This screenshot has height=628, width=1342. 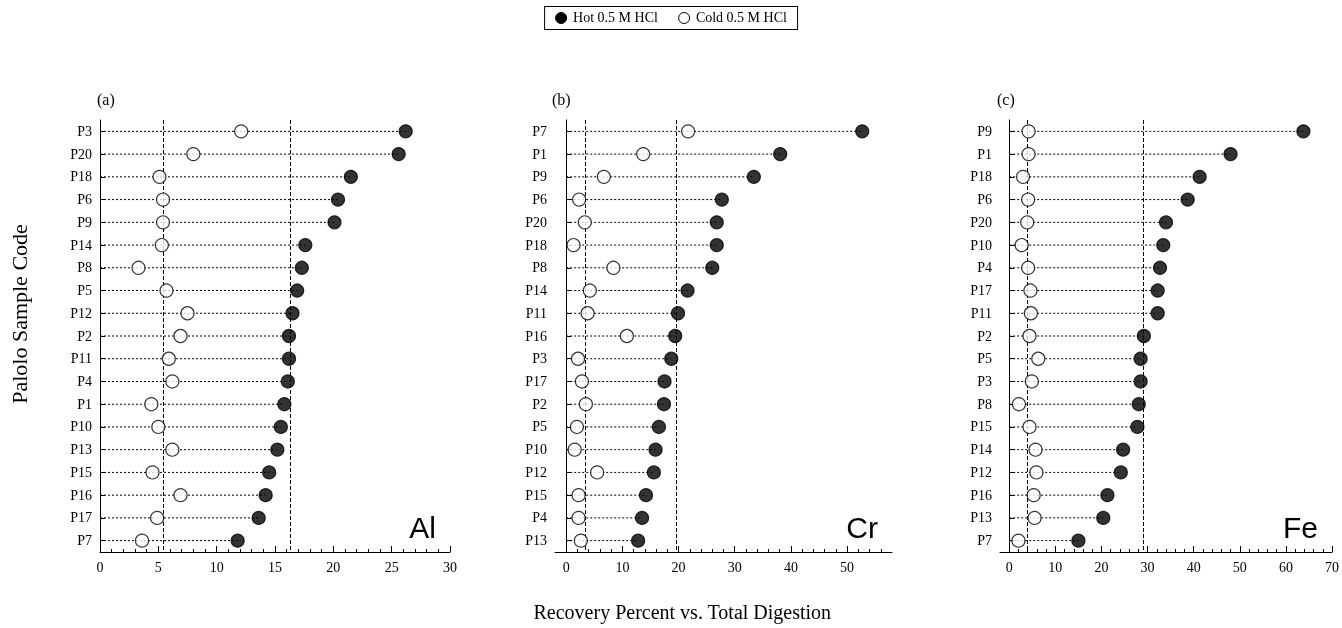 What do you see at coordinates (682, 612) in the screenshot?
I see `x-axis-title: Recovery Percent vs. Total Digestion` at bounding box center [682, 612].